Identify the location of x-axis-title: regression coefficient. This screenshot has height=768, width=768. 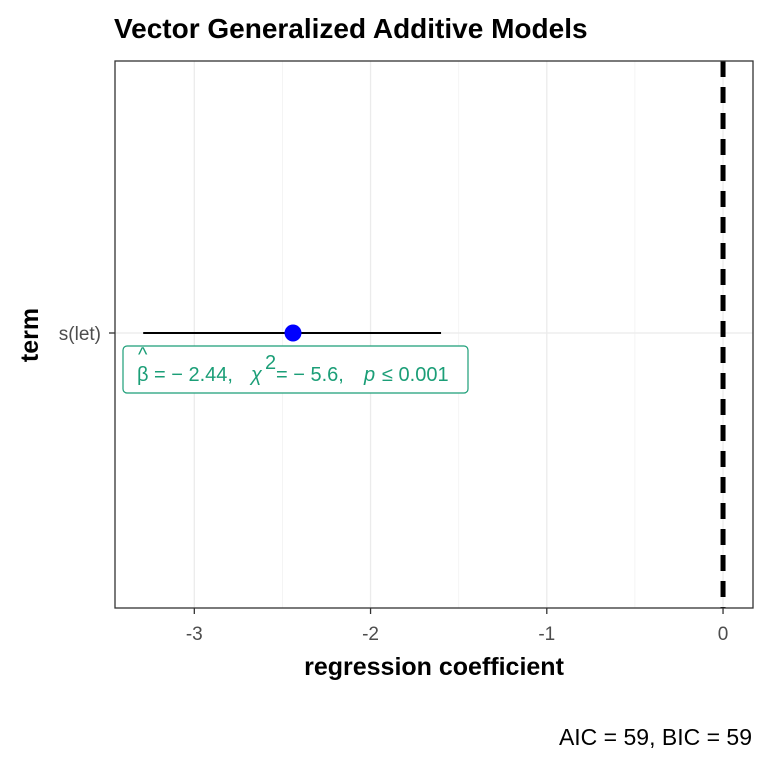
(434, 667).